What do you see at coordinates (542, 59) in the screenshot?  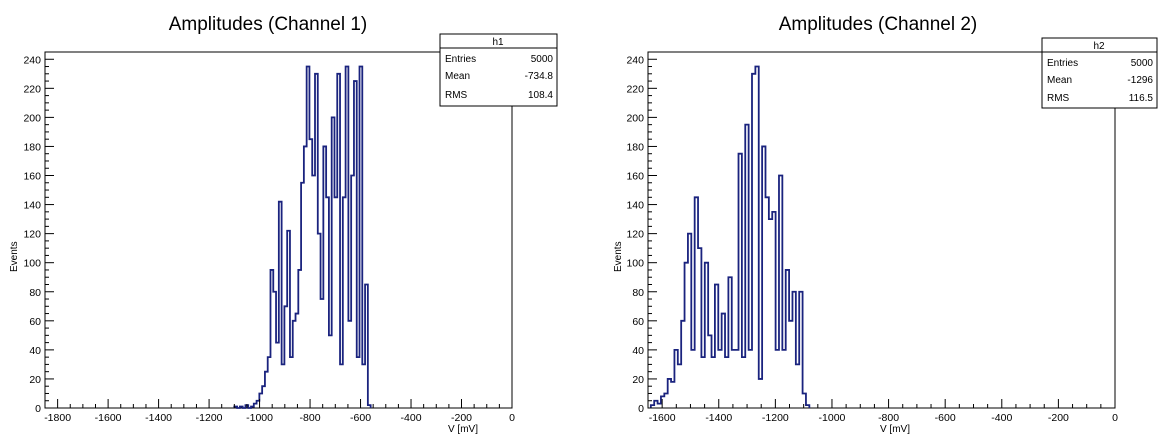 I see `stats-value-entries-1: 5000` at bounding box center [542, 59].